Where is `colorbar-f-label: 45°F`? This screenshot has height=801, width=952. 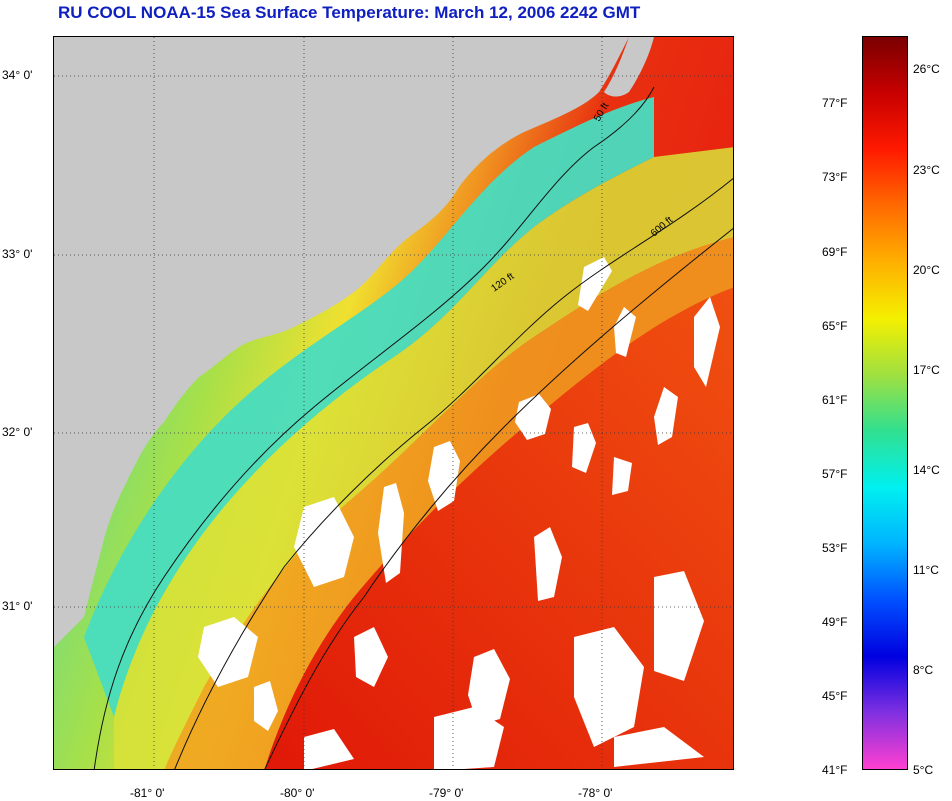
colorbar-f-label: 45°F is located at coordinates (835, 696).